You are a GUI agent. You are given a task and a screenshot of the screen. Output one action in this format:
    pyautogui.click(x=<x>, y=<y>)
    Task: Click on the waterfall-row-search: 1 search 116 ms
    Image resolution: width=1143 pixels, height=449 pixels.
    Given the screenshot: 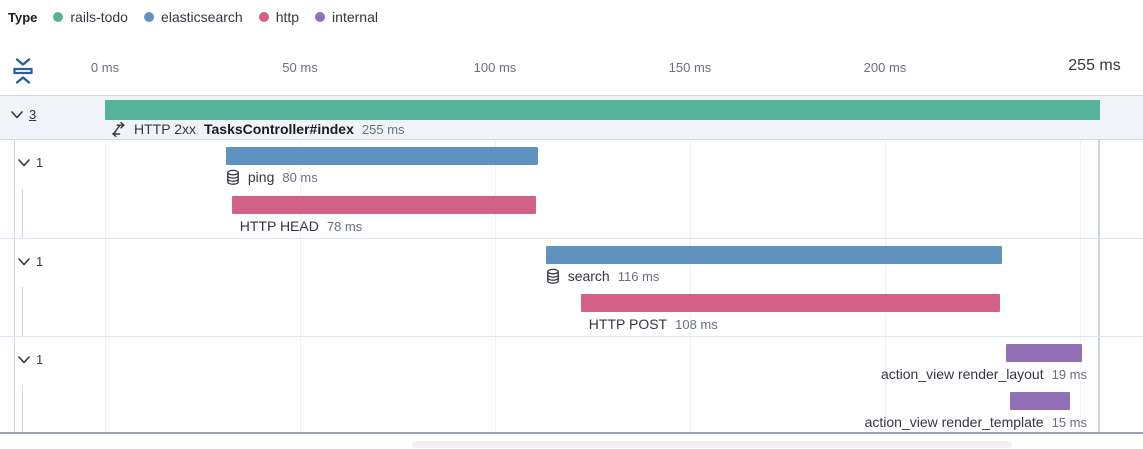 What is the action you would take?
    pyautogui.click(x=571, y=262)
    